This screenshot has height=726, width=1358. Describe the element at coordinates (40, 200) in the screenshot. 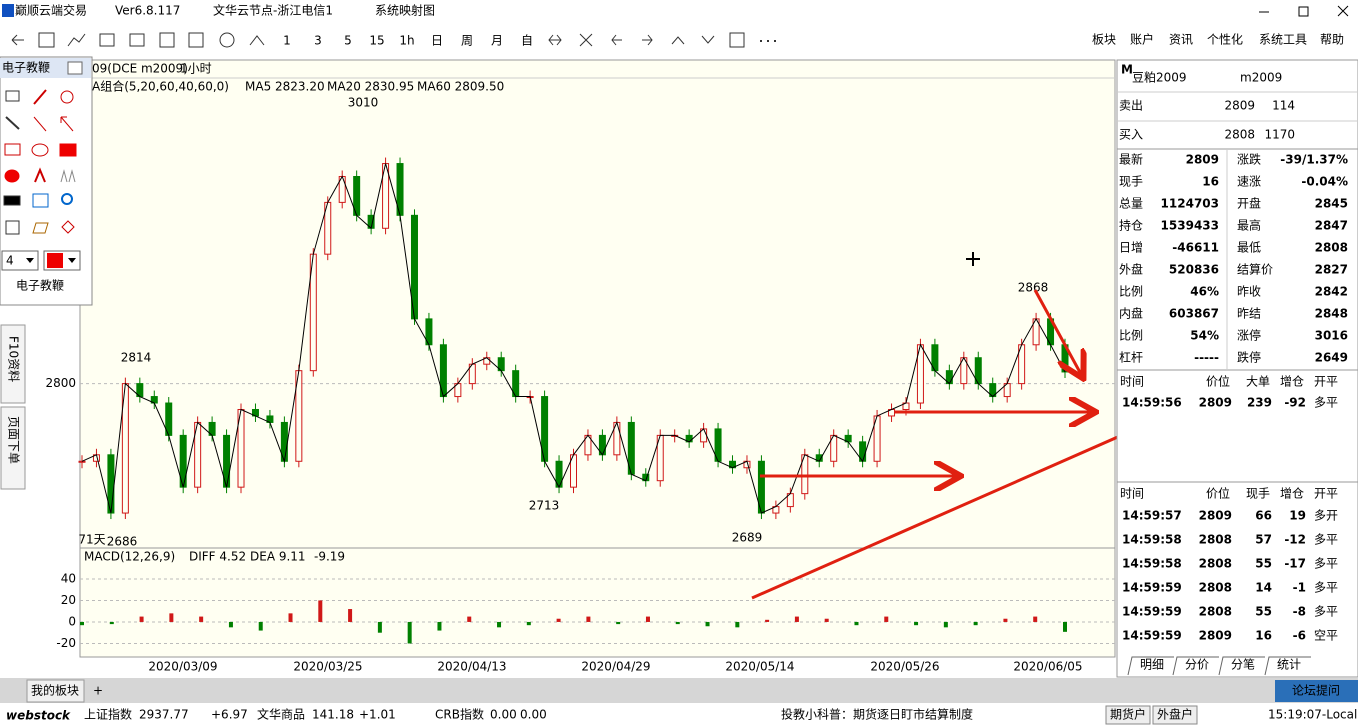

I see `capture-tool` at that location.